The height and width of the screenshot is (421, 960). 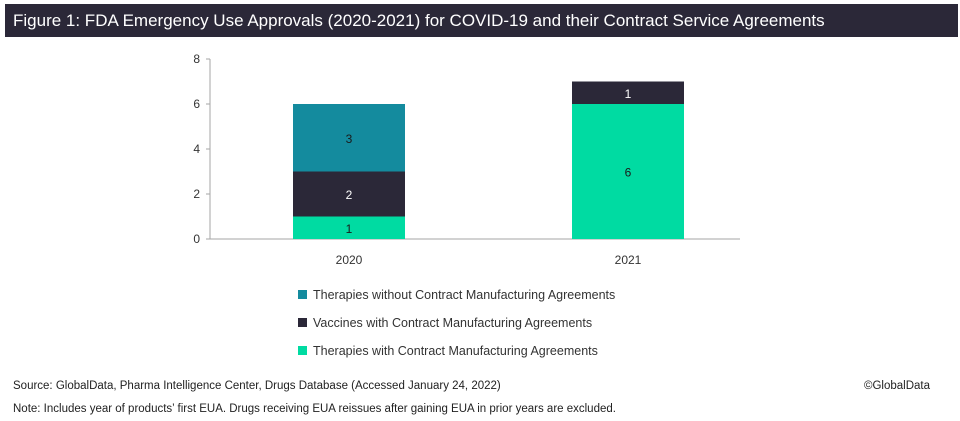 I want to click on y-tick-label: 0, so click(x=196, y=239).